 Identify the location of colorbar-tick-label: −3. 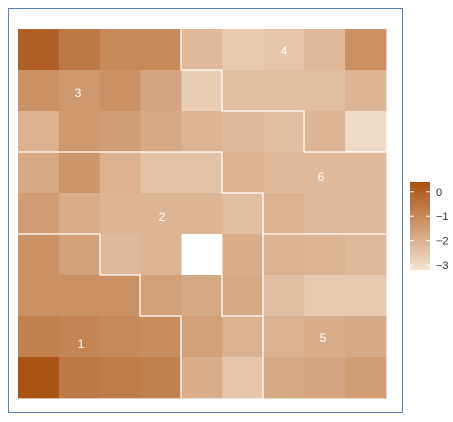
(442, 266).